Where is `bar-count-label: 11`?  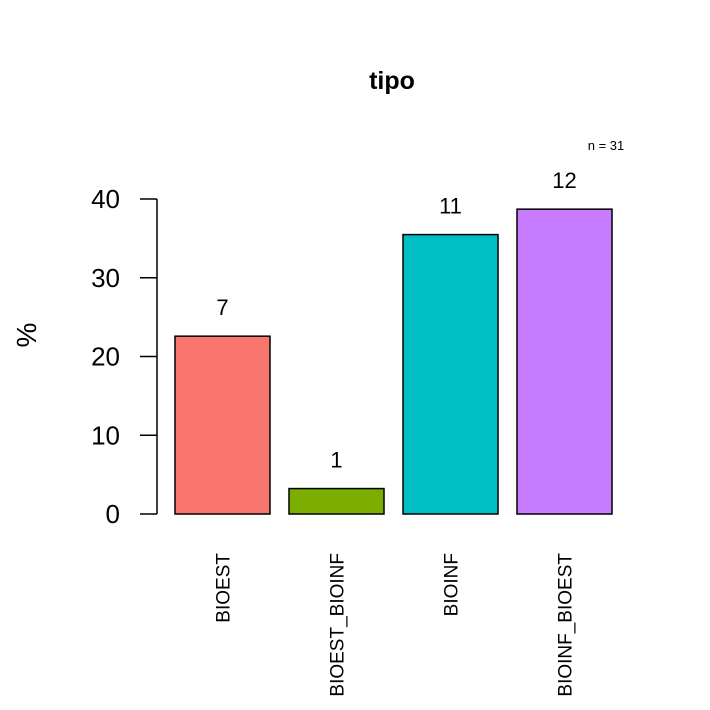
bar-count-label: 11 is located at coordinates (450, 206).